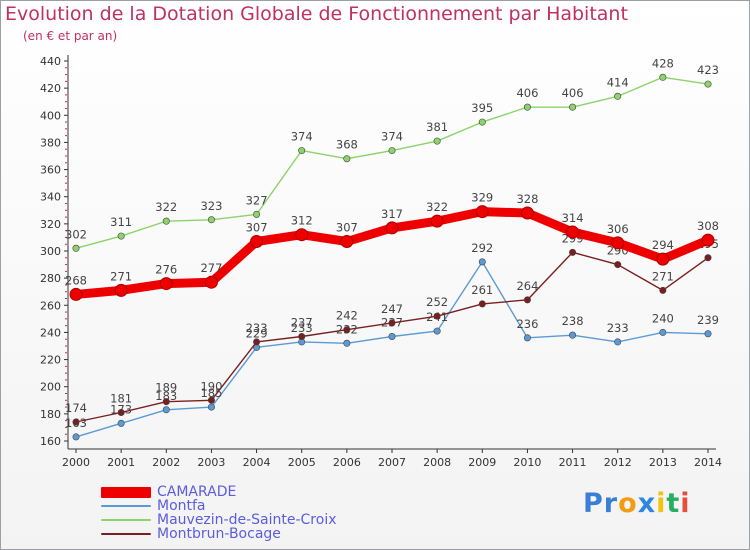 This screenshot has width=750, height=550. I want to click on x-tick-label: 2003, so click(211, 462).